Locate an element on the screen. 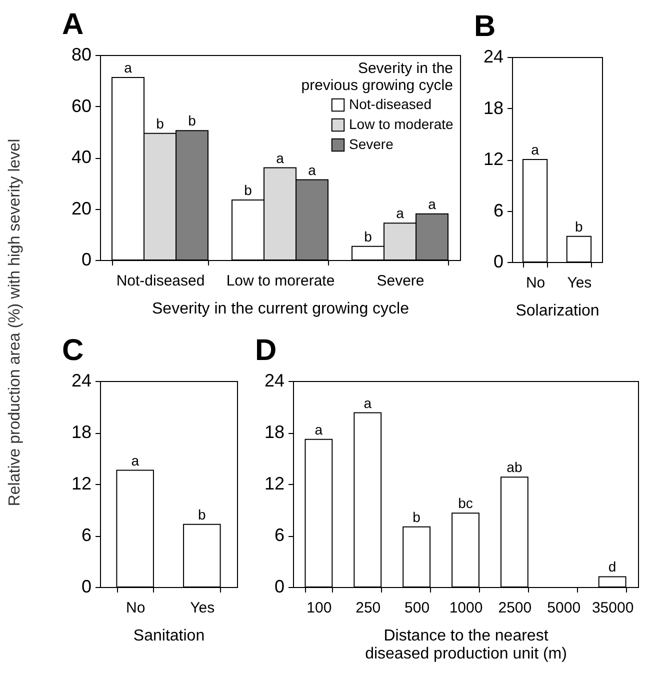 This screenshot has width=651, height=682. legend-label: Not-diseased is located at coordinates (390, 104).